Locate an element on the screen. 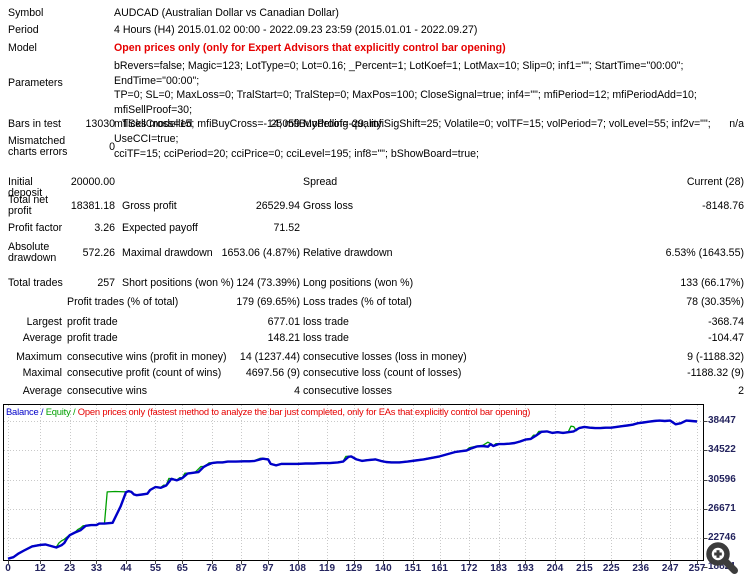  x-axis-label: 23 is located at coordinates (70, 568).